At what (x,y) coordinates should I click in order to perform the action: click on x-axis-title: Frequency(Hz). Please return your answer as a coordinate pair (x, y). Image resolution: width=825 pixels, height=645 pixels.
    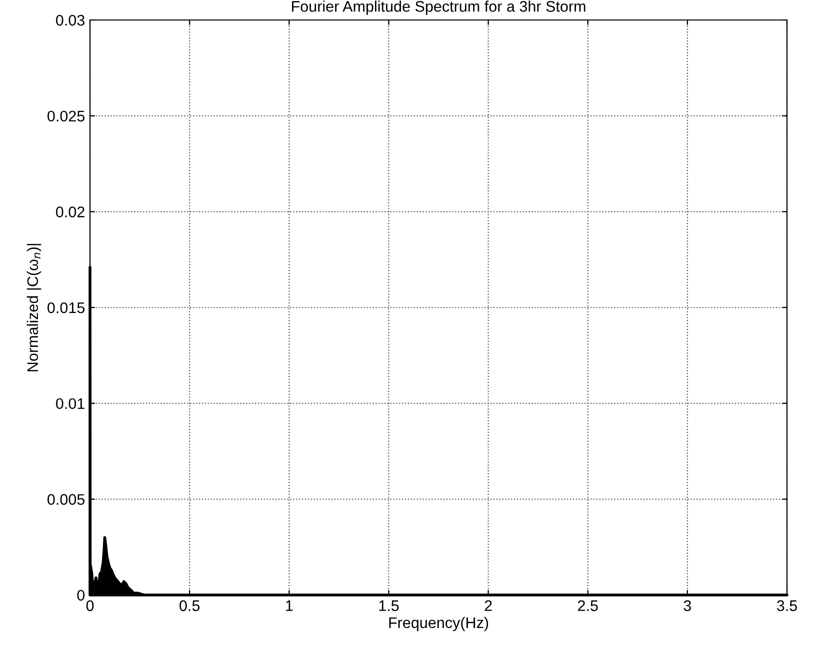
    Looking at the image, I should click on (438, 624).